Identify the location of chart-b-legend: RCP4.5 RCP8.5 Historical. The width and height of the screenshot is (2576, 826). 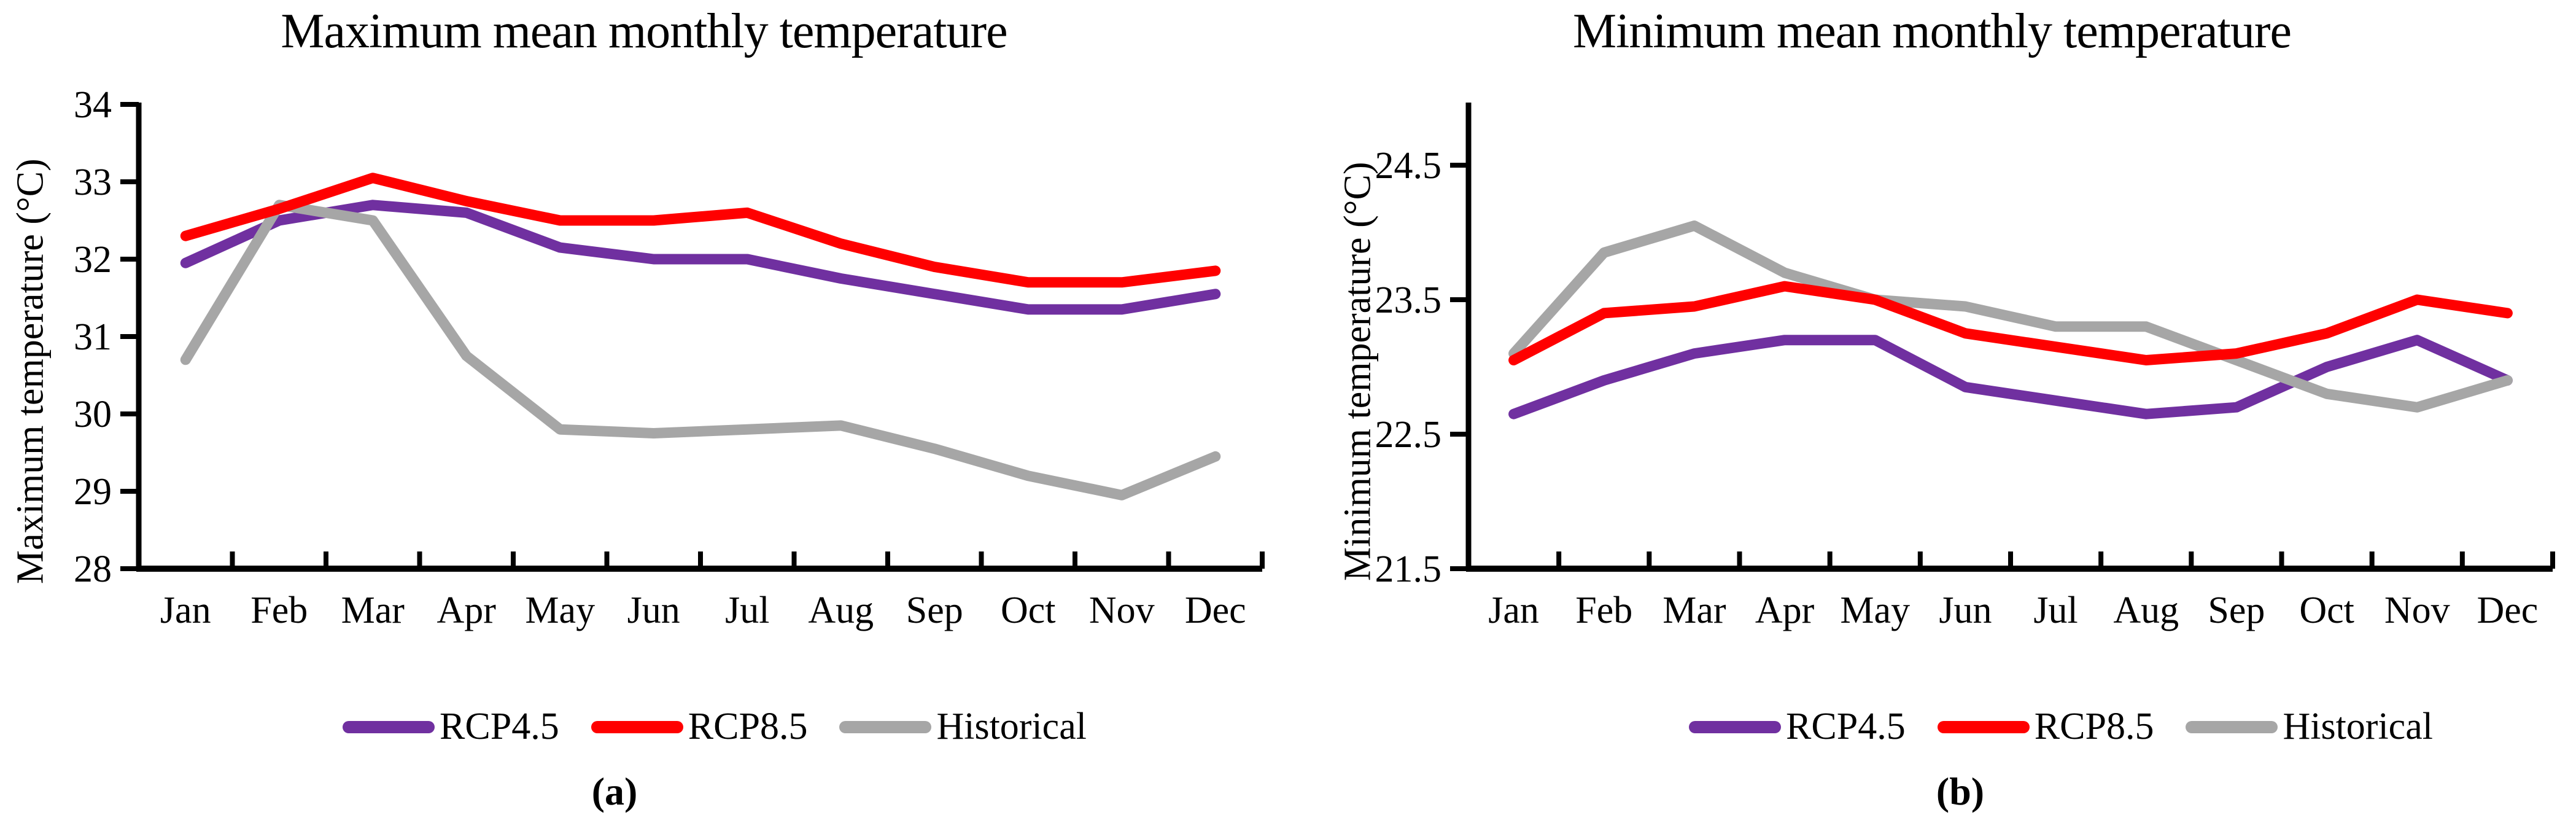
(1932, 727).